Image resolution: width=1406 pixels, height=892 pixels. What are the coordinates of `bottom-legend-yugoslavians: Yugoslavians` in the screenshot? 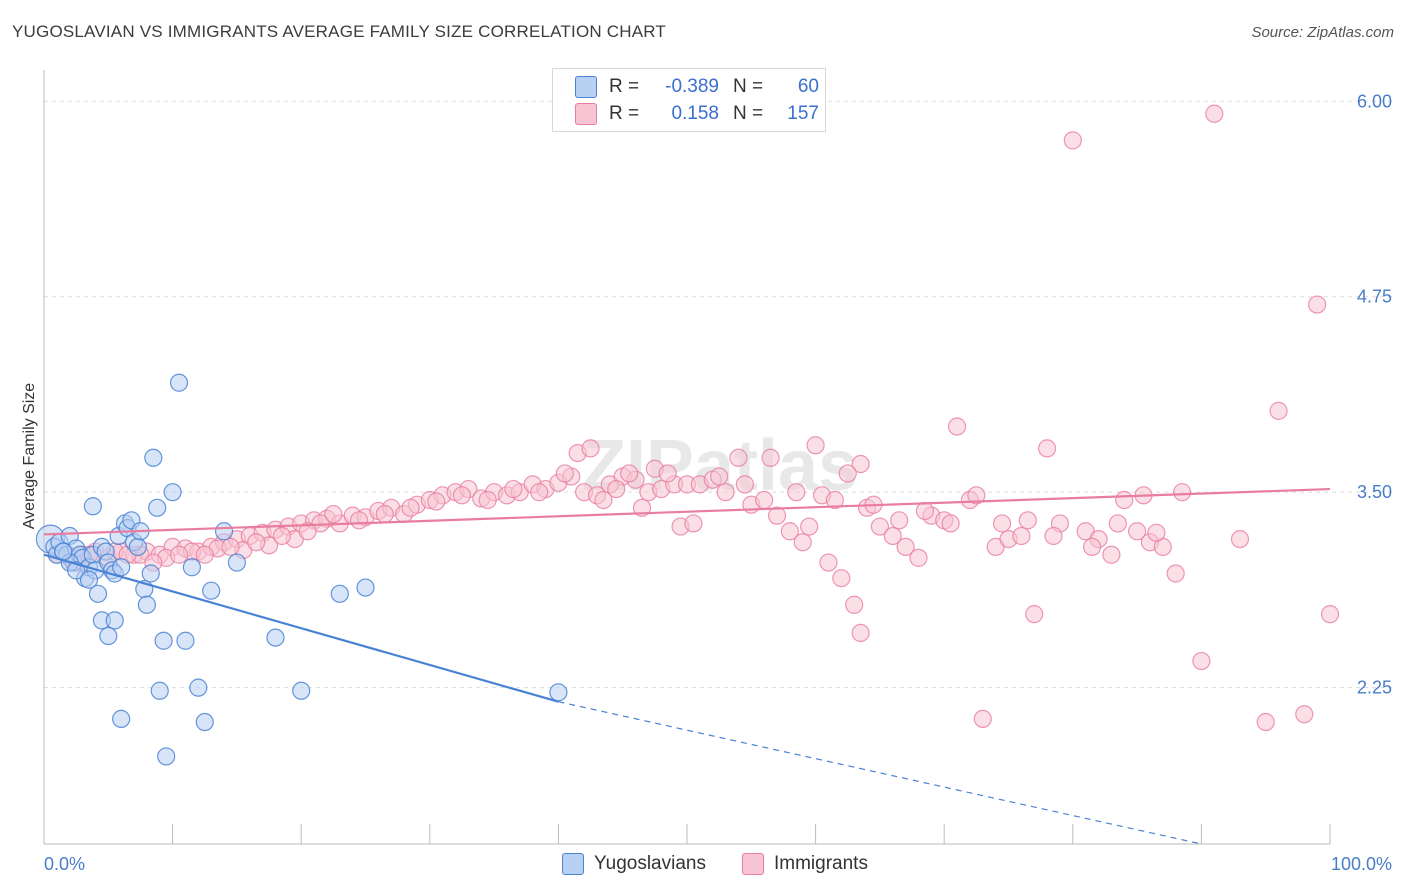 It's located at (634, 864).